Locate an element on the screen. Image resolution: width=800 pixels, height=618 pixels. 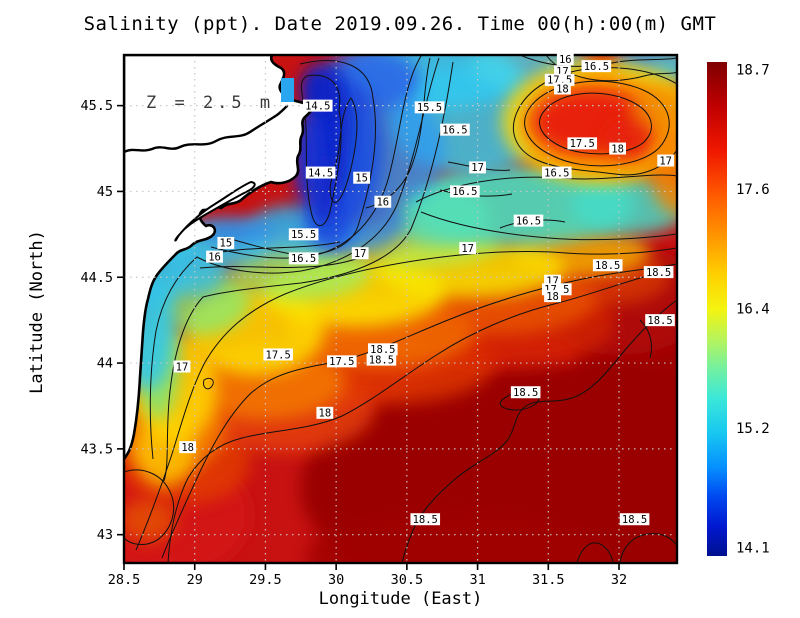
colorbar-tick-label: 15.2 is located at coordinates (753, 429).